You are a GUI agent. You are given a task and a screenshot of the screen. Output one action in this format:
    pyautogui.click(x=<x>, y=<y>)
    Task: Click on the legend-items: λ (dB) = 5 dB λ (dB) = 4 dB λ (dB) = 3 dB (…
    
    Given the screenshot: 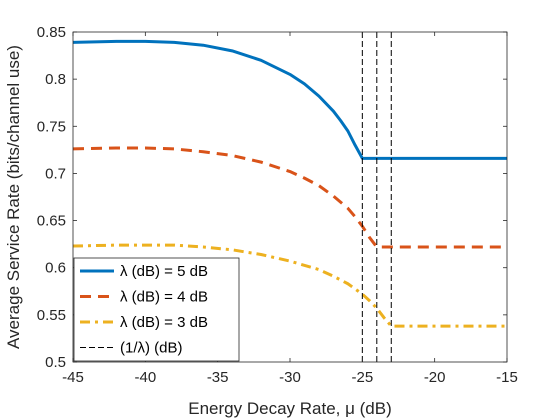 What is the action you would take?
    pyautogui.click(x=144, y=310)
    